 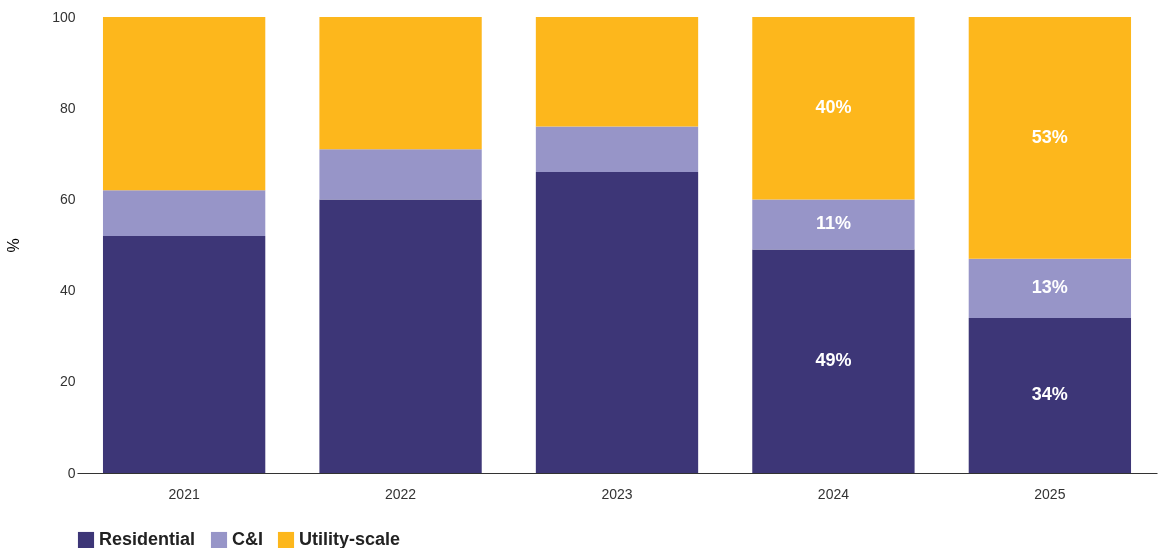 I want to click on y-tick-label: 0, so click(x=71, y=472).